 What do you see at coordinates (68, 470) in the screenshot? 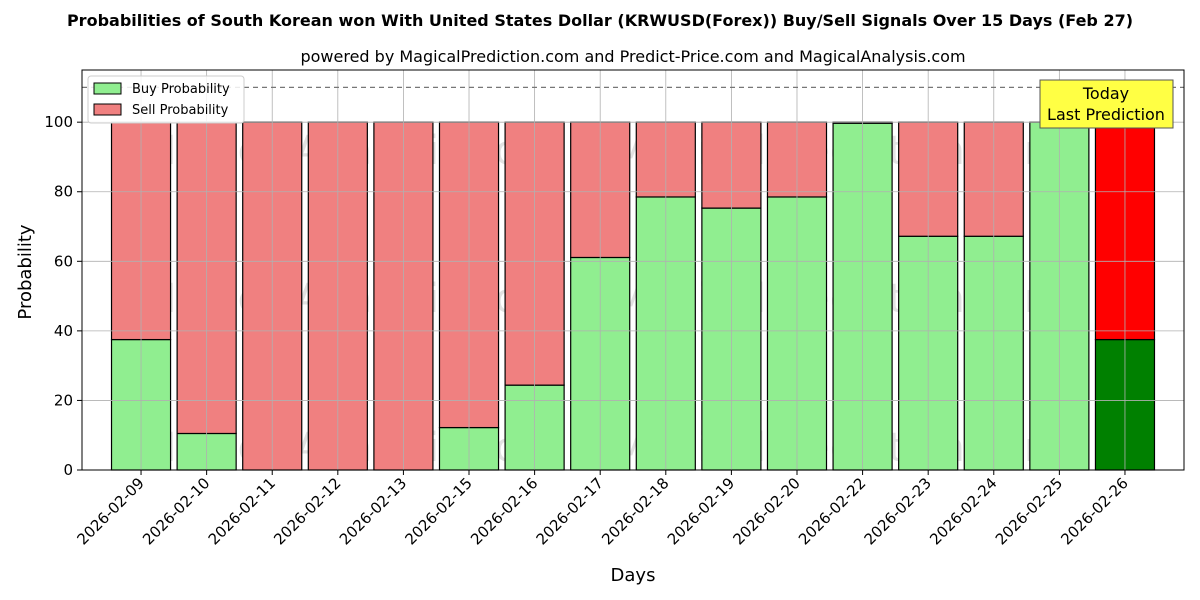
I see `y-tick-label: 0` at bounding box center [68, 470].